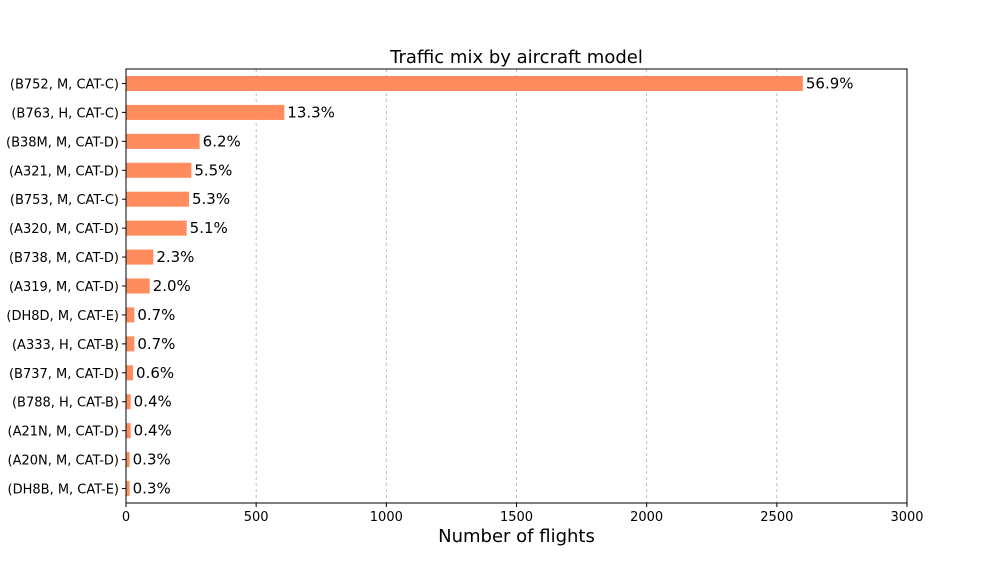 The height and width of the screenshot is (576, 1008). Describe the element at coordinates (516, 517) in the screenshot. I see `x-tick-label: 1500` at that location.